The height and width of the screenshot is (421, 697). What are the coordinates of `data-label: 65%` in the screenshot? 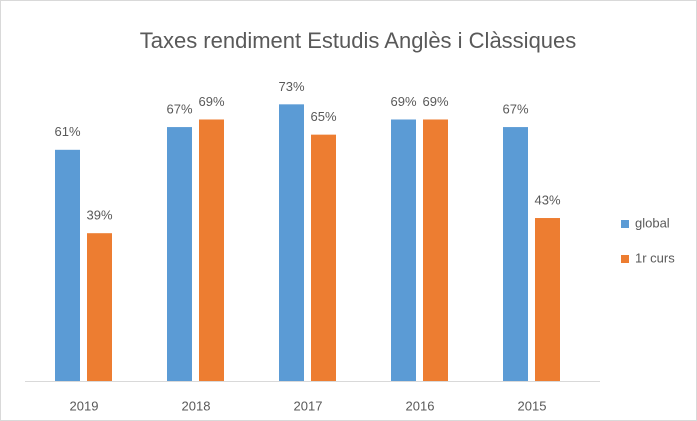 It's located at (323, 116).